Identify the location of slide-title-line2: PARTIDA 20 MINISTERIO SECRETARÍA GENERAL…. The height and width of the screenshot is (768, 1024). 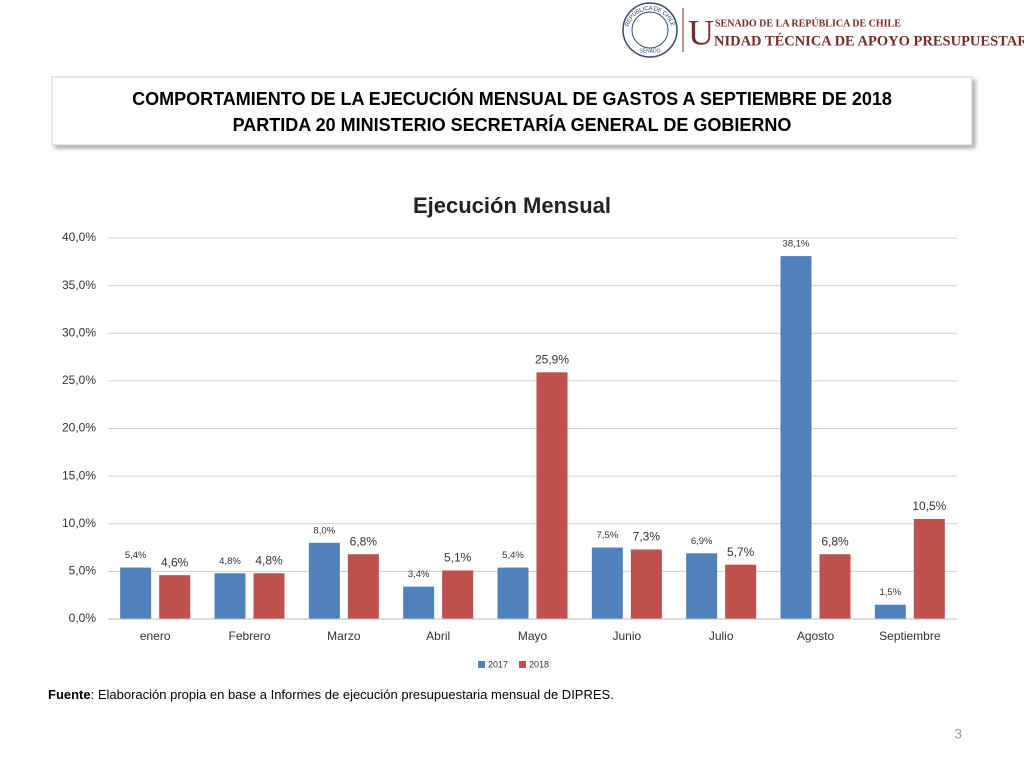
(512, 124).